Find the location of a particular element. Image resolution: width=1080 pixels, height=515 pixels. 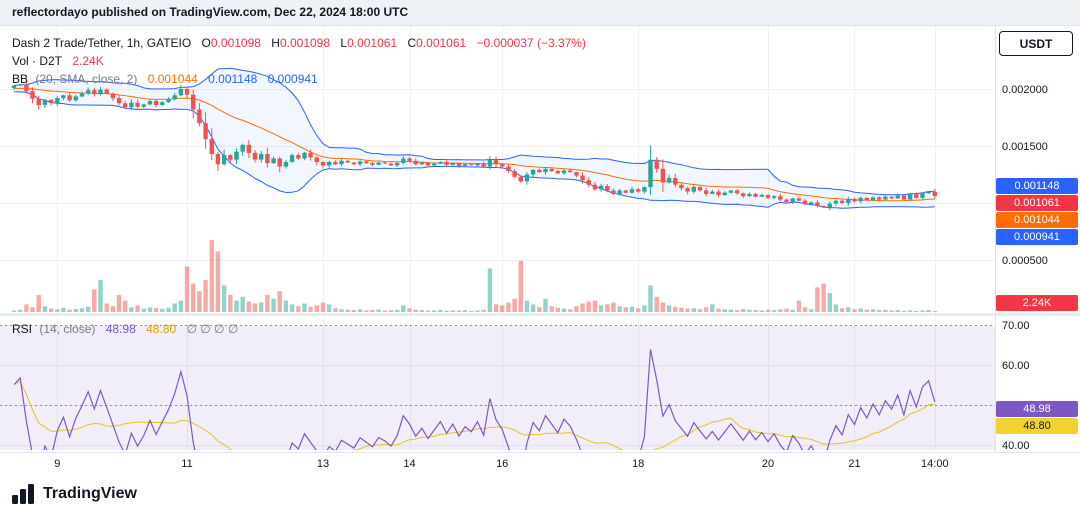

price-axis-mark: 0.001500 is located at coordinates (1025, 147).